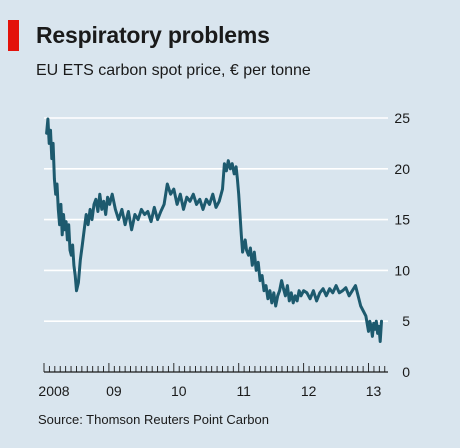 The image size is (460, 448). Describe the element at coordinates (406, 321) in the screenshot. I see `y-tick-label-5: 5` at that location.